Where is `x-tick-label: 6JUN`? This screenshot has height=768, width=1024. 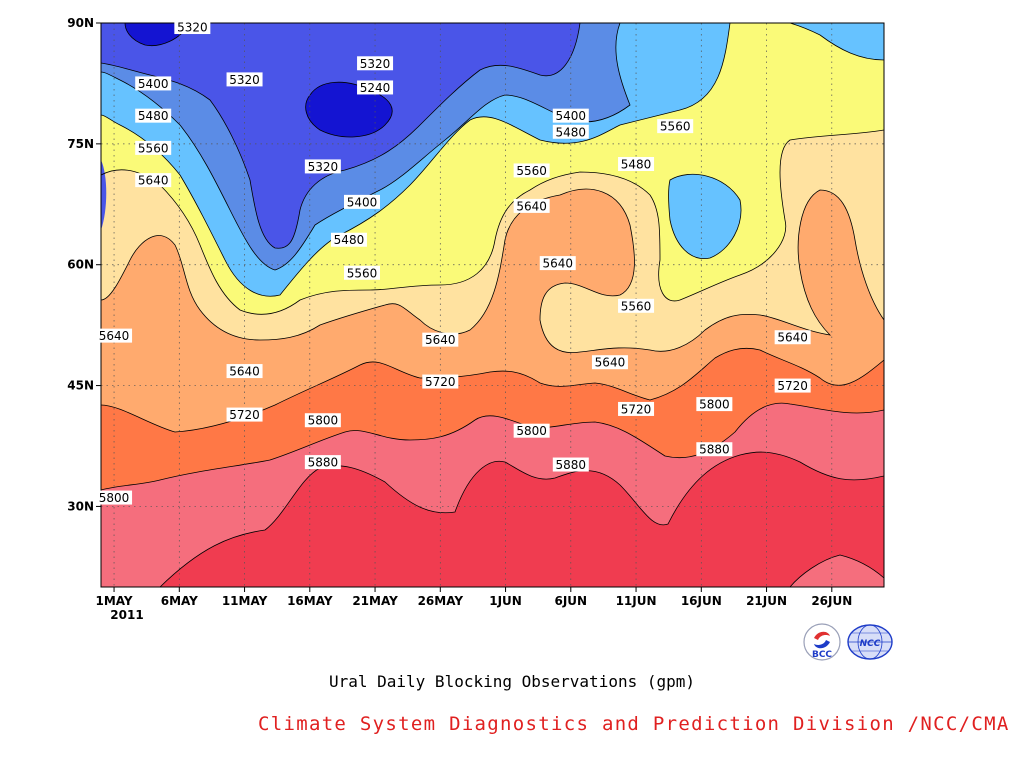 x-tick-label: 6JUN is located at coordinates (570, 601).